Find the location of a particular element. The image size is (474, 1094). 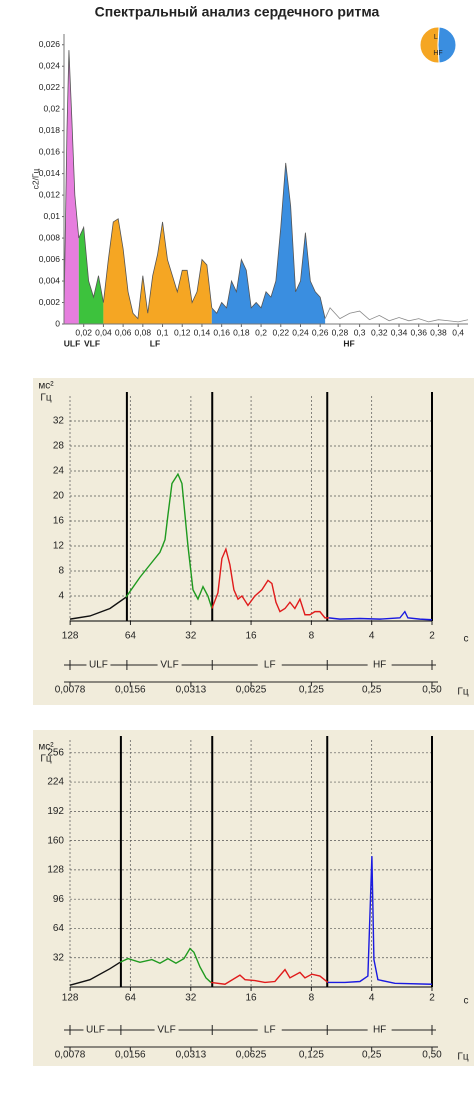

x-tick-label: 0,08 is located at coordinates (143, 332).